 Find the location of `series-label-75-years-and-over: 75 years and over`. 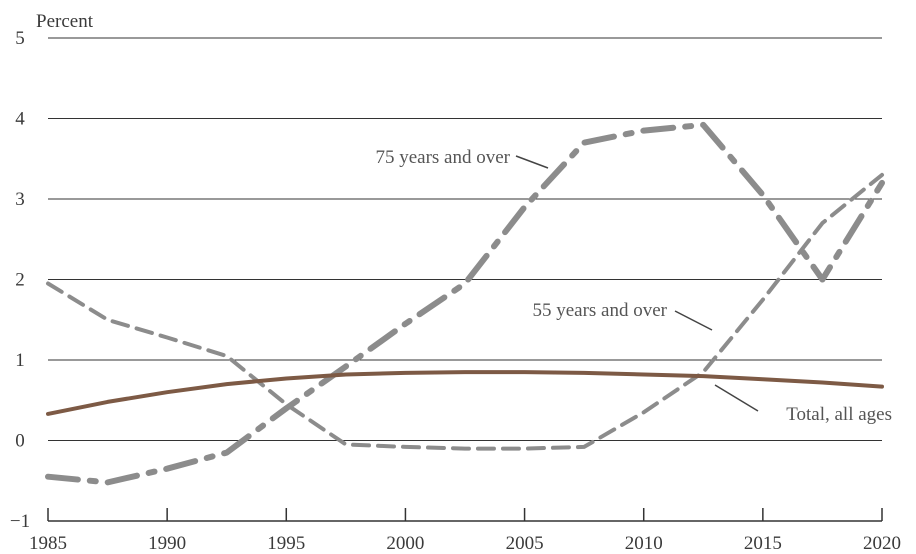

series-label-75-years-and-over: 75 years and over is located at coordinates (442, 157).